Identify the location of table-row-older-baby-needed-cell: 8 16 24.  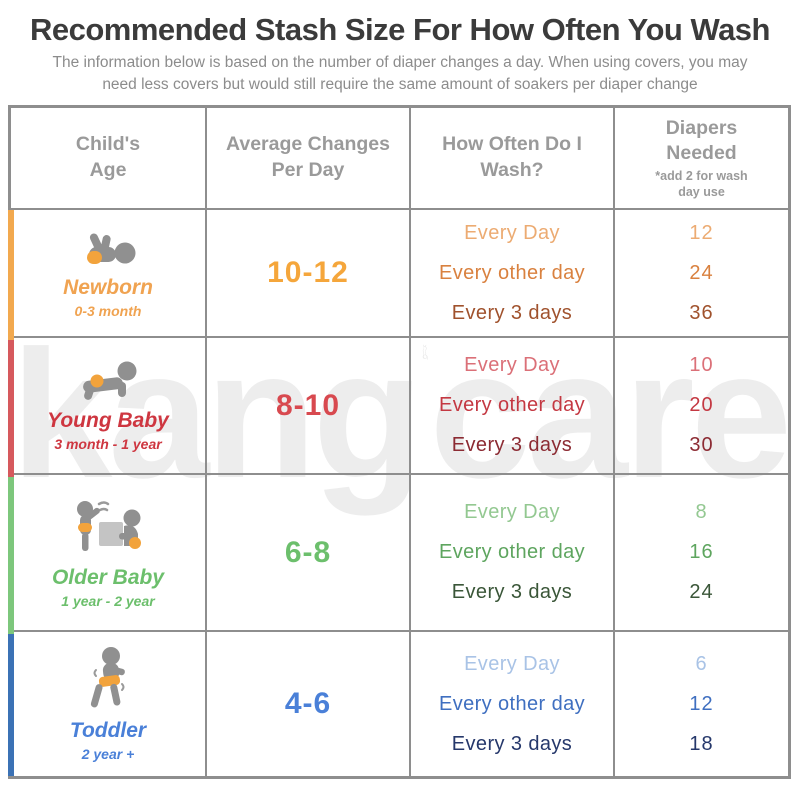
(701, 553).